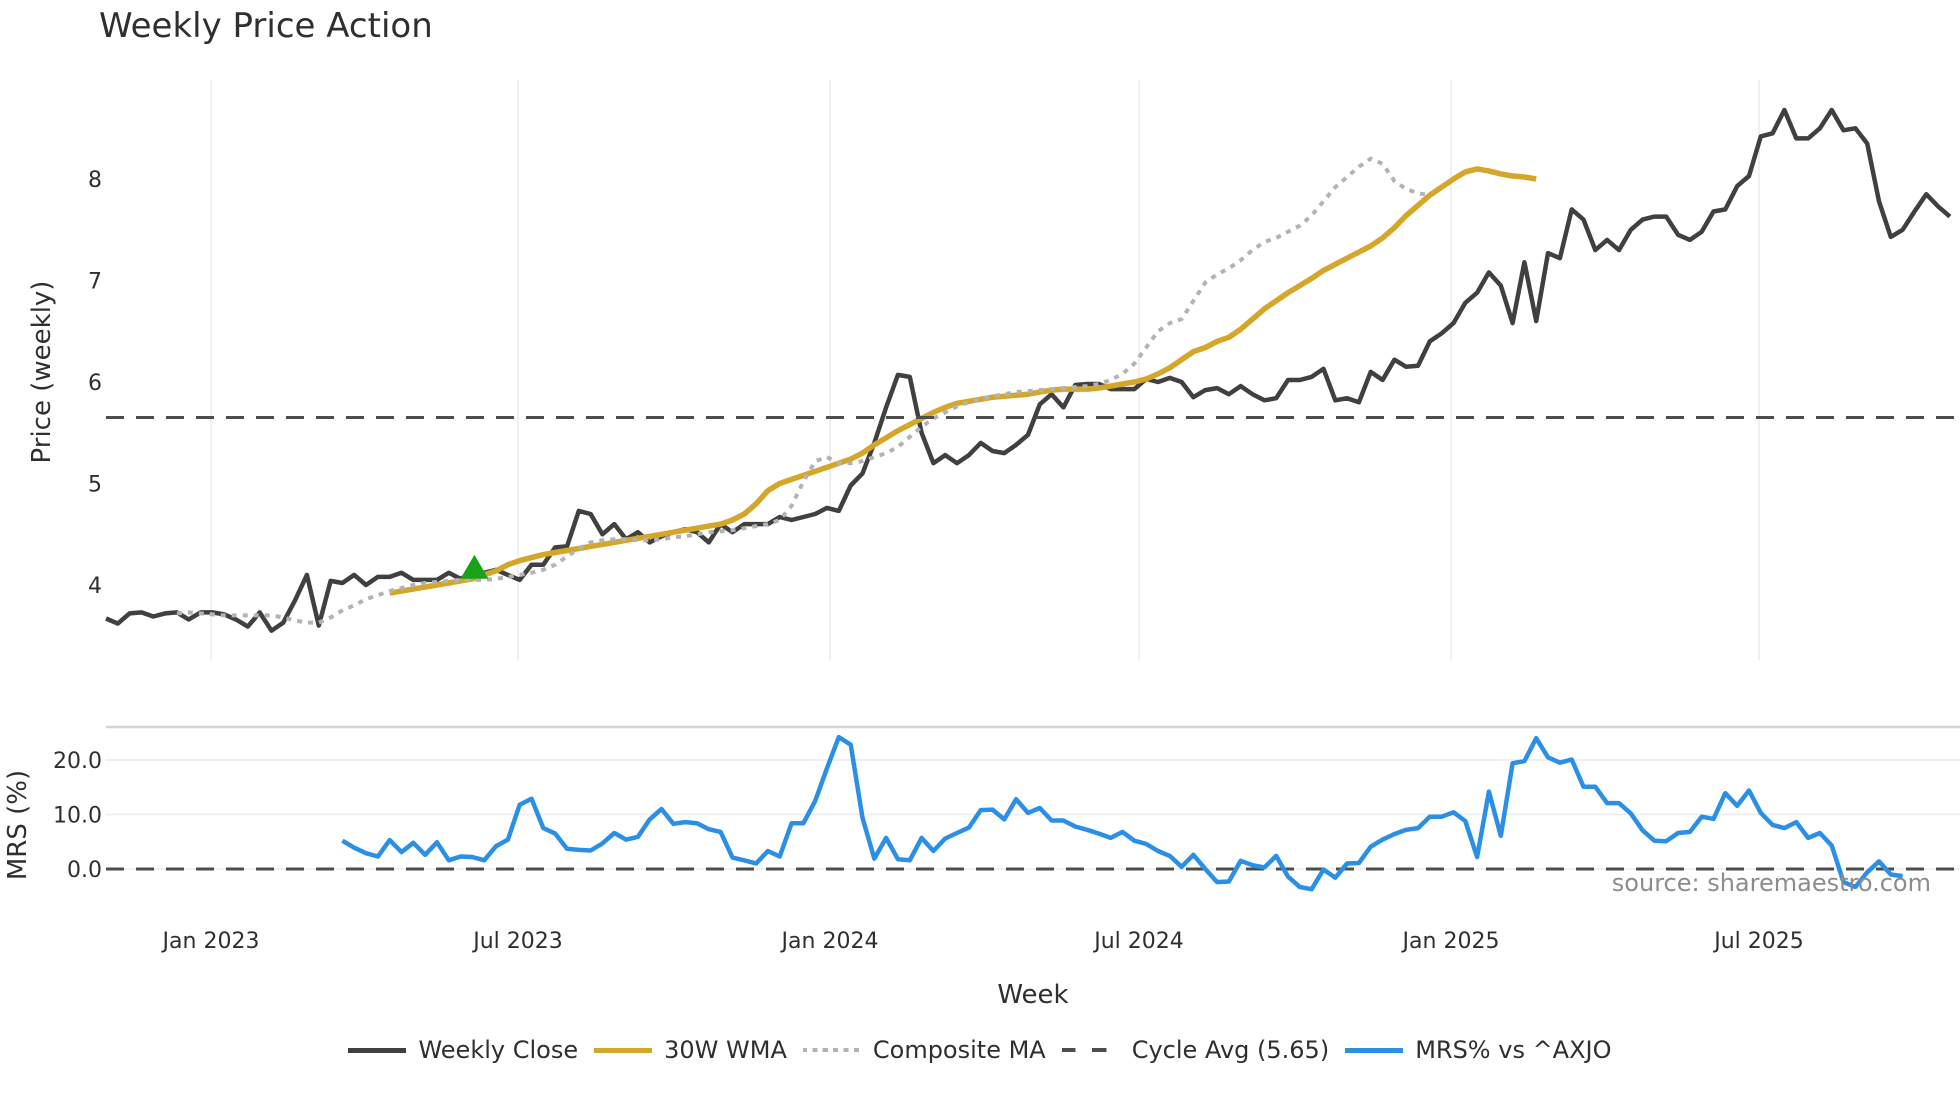  I want to click on mrs-y-tick-label: 10.0, so click(77, 816).